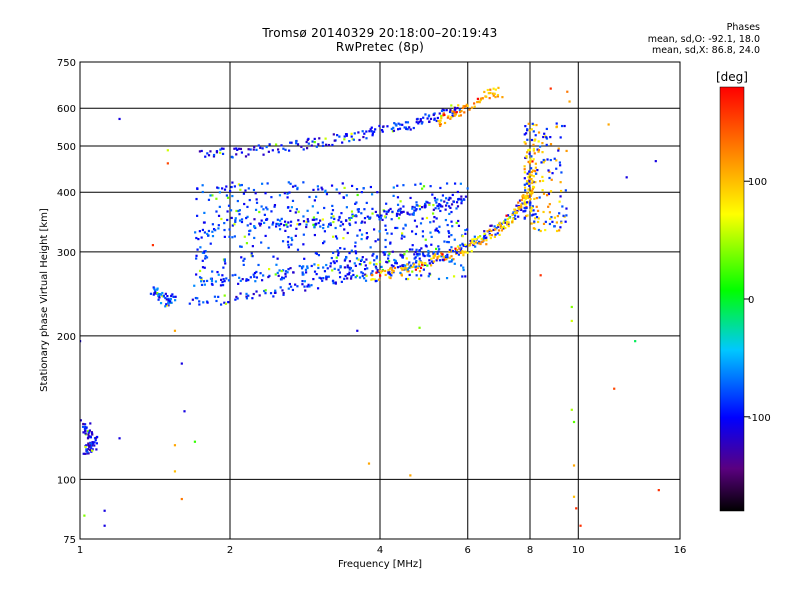 This screenshot has width=800, height=600. I want to click on colorbar-unit: [deg], so click(732, 77).